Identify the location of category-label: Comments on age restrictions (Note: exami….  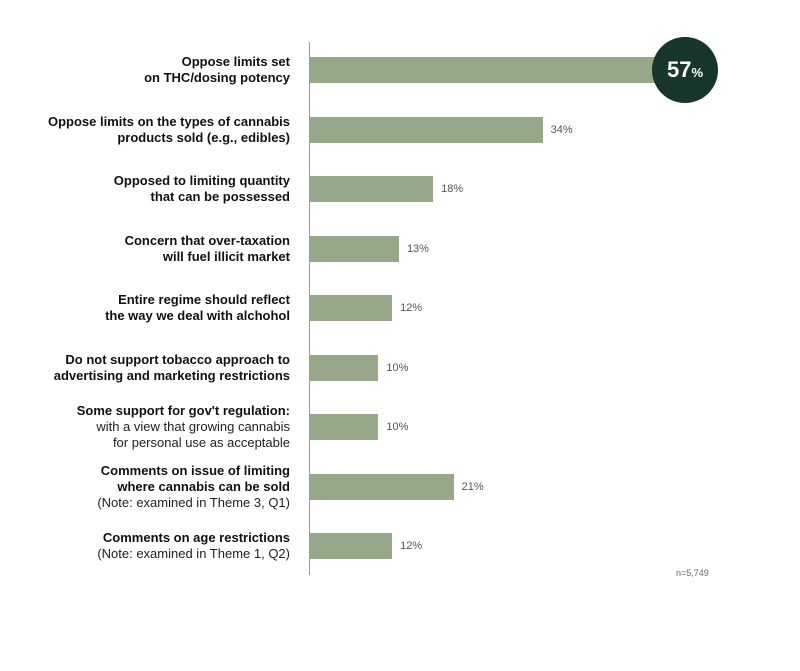
(145, 546).